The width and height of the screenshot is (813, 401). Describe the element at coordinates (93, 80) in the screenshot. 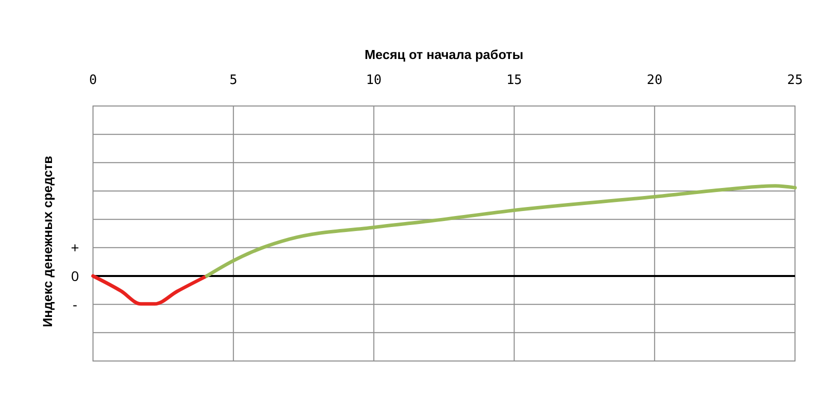

I see `x-tick-label: 0` at that location.